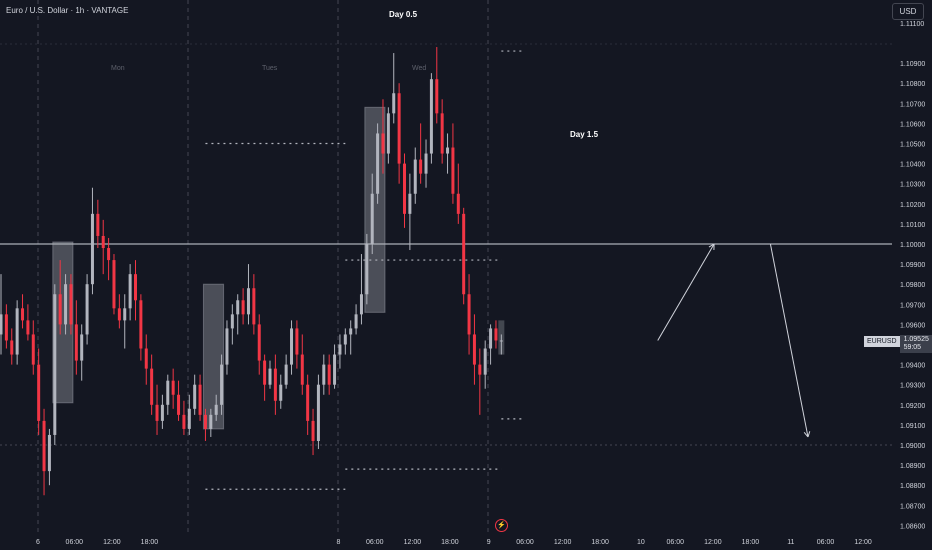 The image size is (932, 550). What do you see at coordinates (912, 24) in the screenshot?
I see `y-tick-0: 1.11100` at bounding box center [912, 24].